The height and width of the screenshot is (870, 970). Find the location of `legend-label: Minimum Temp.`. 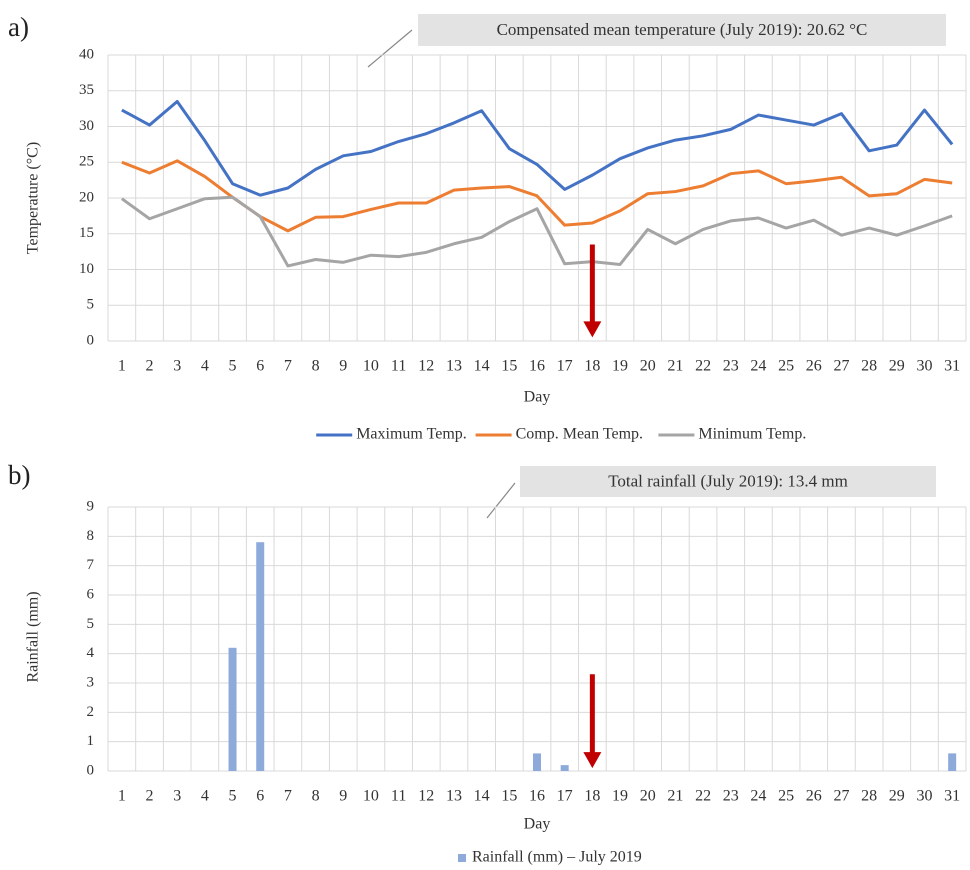

legend-label: Minimum Temp. is located at coordinates (752, 434).